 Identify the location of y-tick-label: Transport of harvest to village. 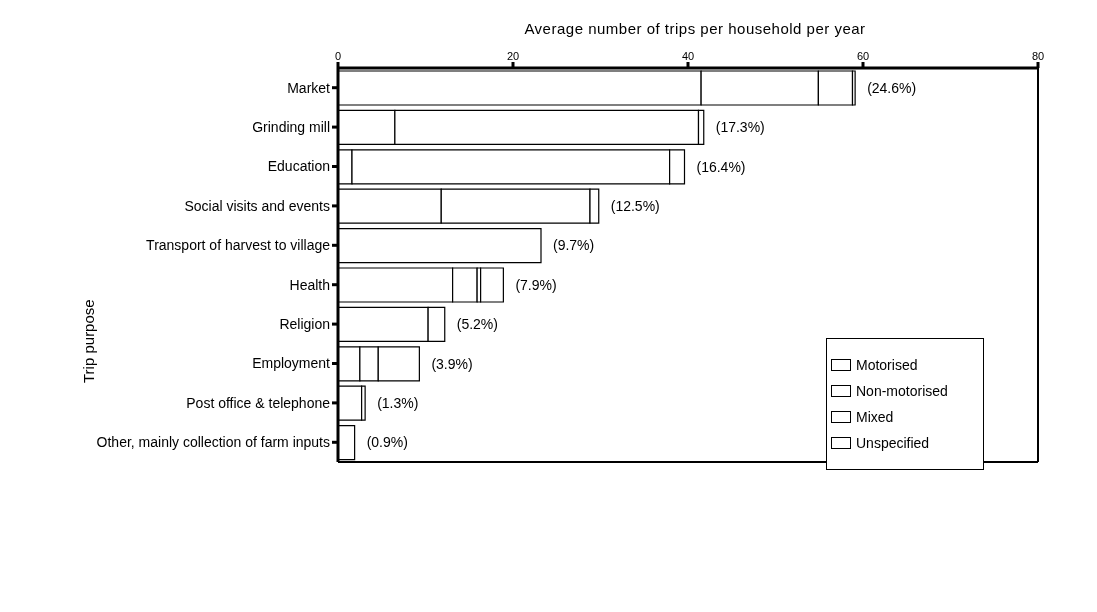
(238, 245).